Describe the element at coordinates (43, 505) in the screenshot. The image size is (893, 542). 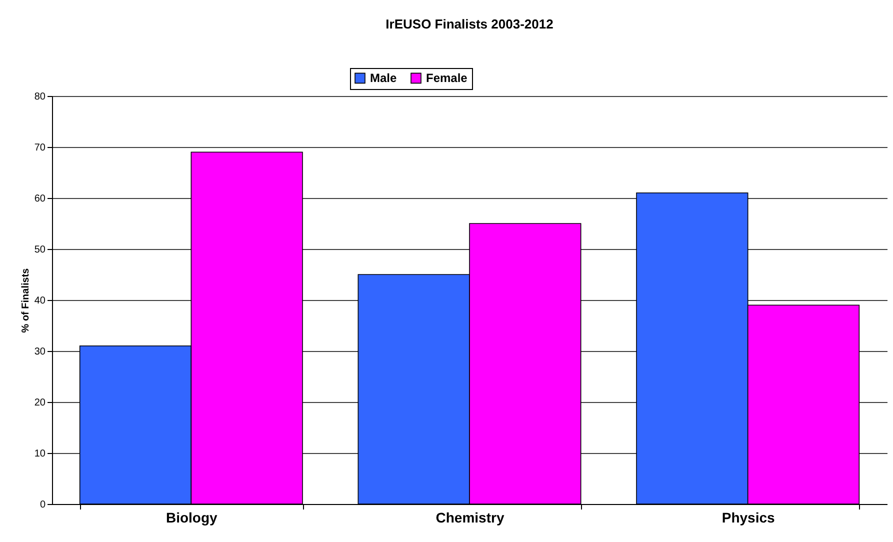
I see `y-tick-label: 0` at that location.